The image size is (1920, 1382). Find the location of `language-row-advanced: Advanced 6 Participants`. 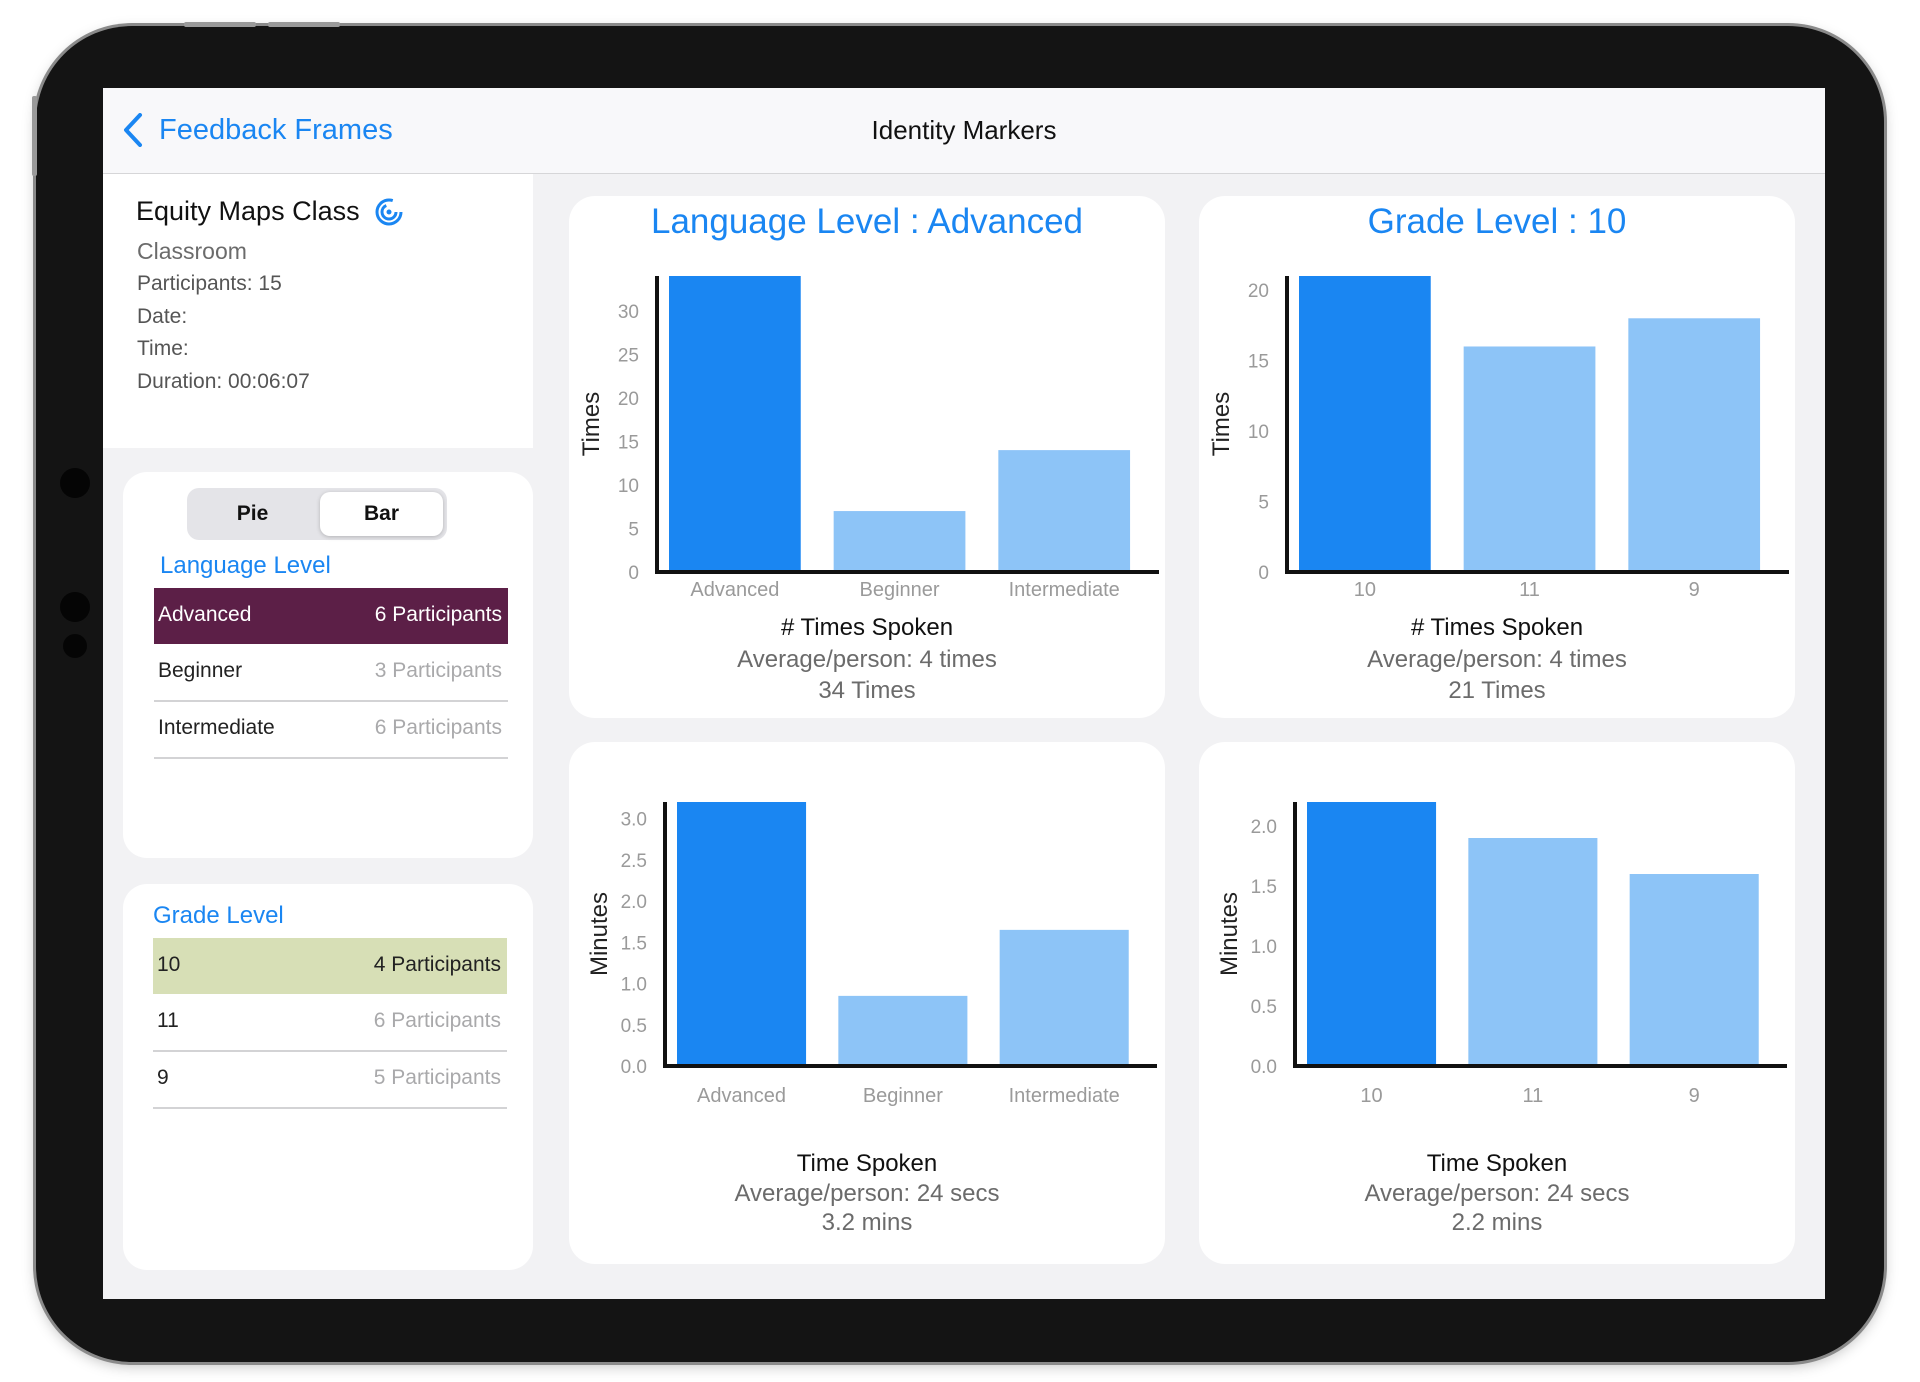

language-row-advanced: Advanced 6 Participants is located at coordinates (331, 616).